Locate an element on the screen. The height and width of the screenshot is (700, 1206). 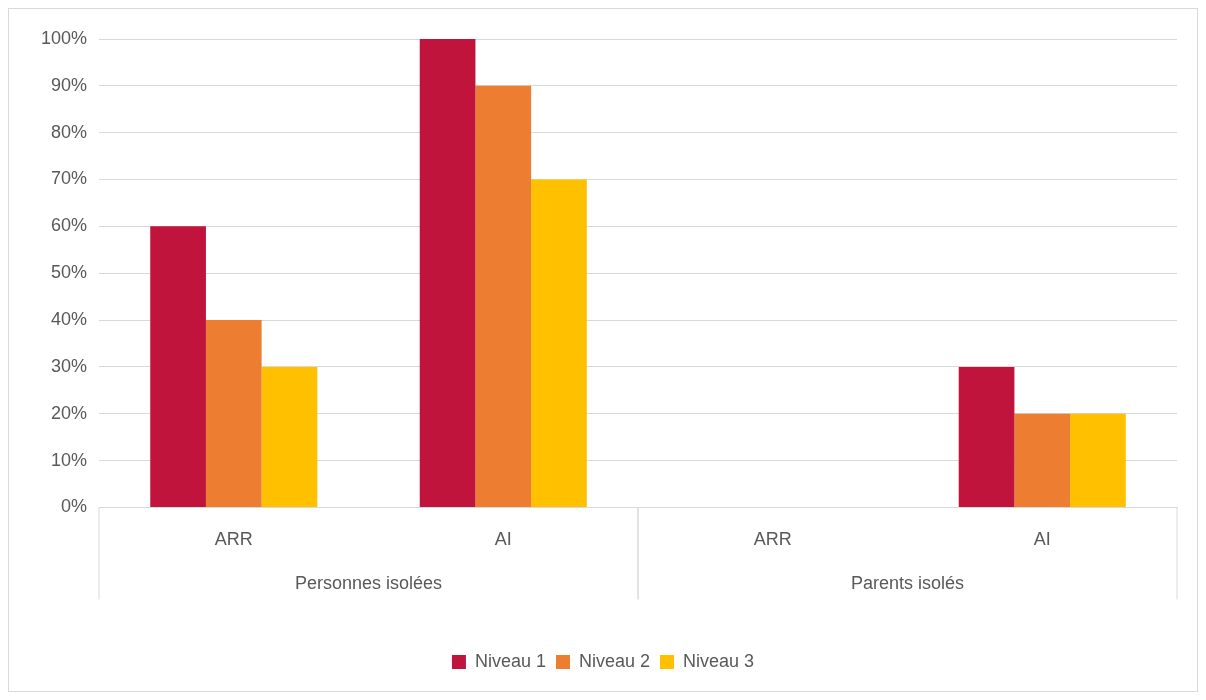
legend-label: Niveau 2 is located at coordinates (614, 660).